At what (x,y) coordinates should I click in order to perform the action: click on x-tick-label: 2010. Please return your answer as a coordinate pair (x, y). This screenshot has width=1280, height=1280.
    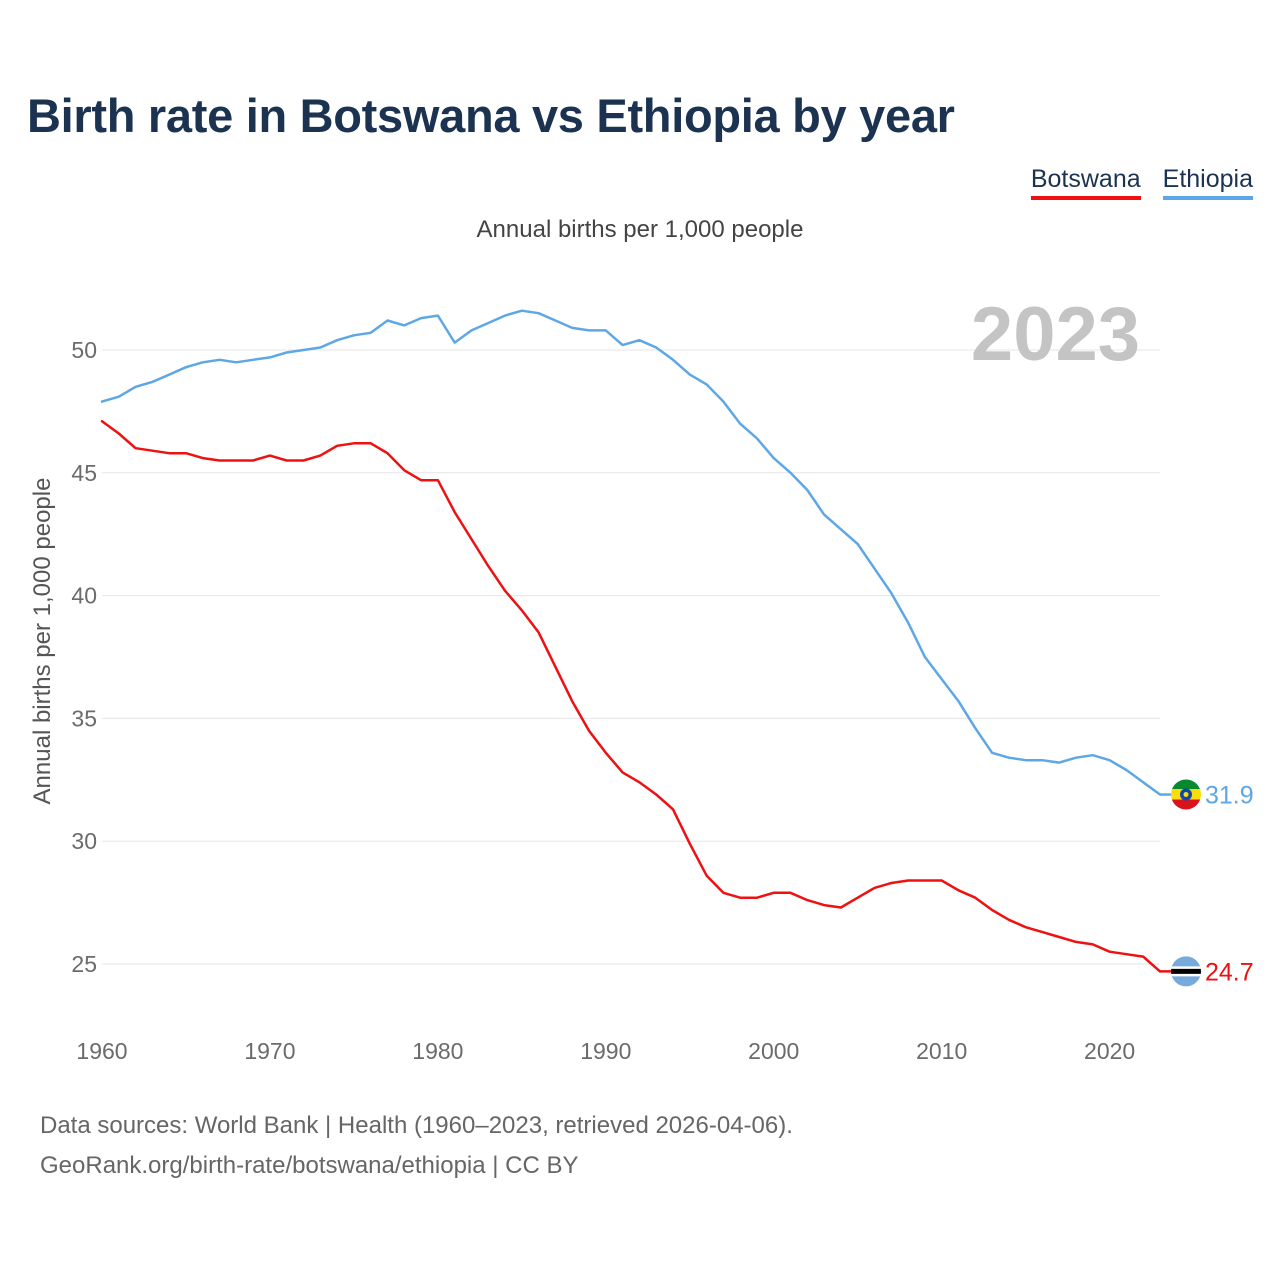
    Looking at the image, I should click on (941, 1051).